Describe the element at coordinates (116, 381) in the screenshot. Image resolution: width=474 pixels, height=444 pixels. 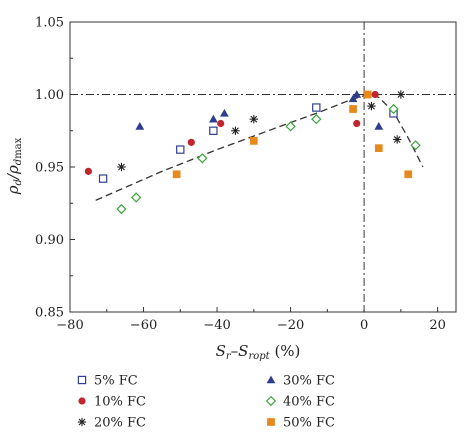
I see `legend-label: 5% FC` at that location.